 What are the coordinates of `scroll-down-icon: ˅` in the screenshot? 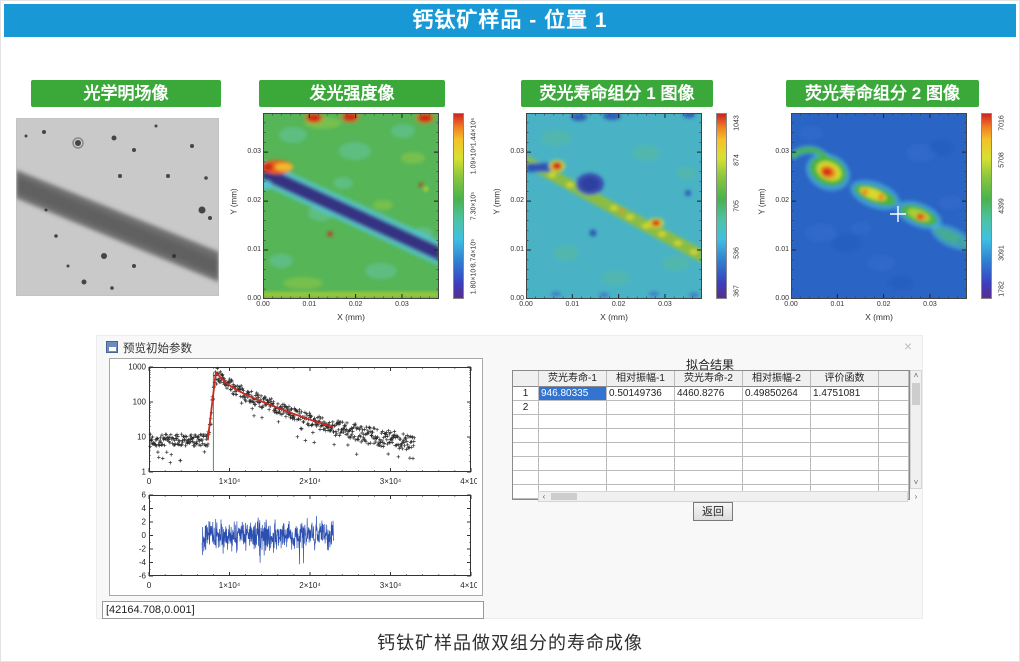 It's located at (916, 482).